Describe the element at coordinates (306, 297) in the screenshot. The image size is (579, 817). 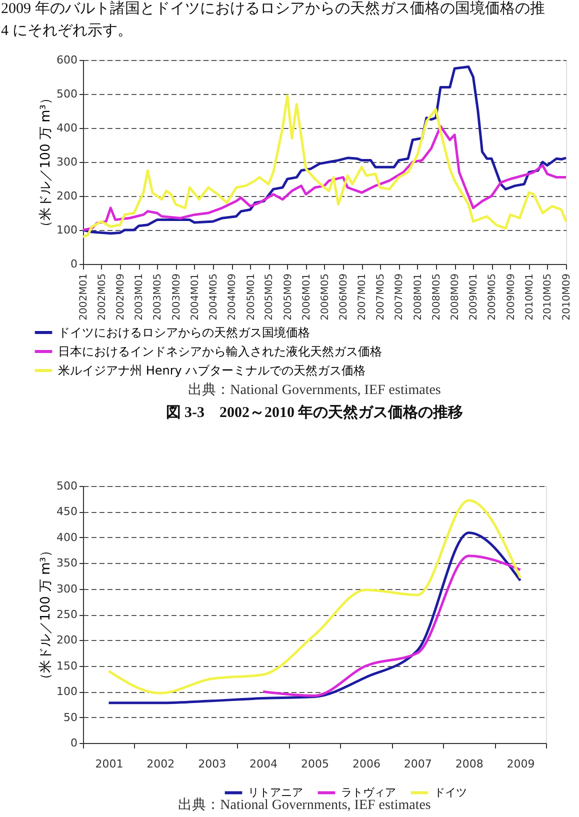
I see `x-tick-label: 2006M01` at that location.